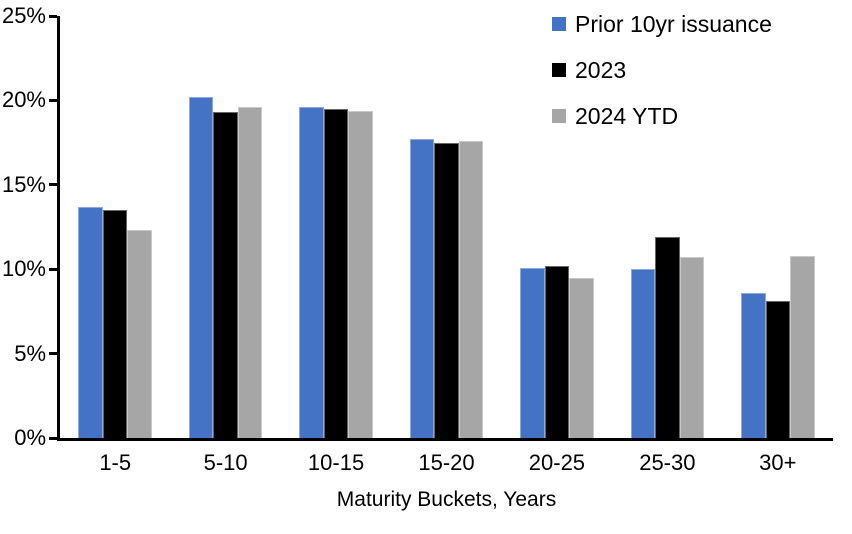 This screenshot has width=852, height=534. I want to click on x-category-label-25-30: 25-30, so click(667, 462).